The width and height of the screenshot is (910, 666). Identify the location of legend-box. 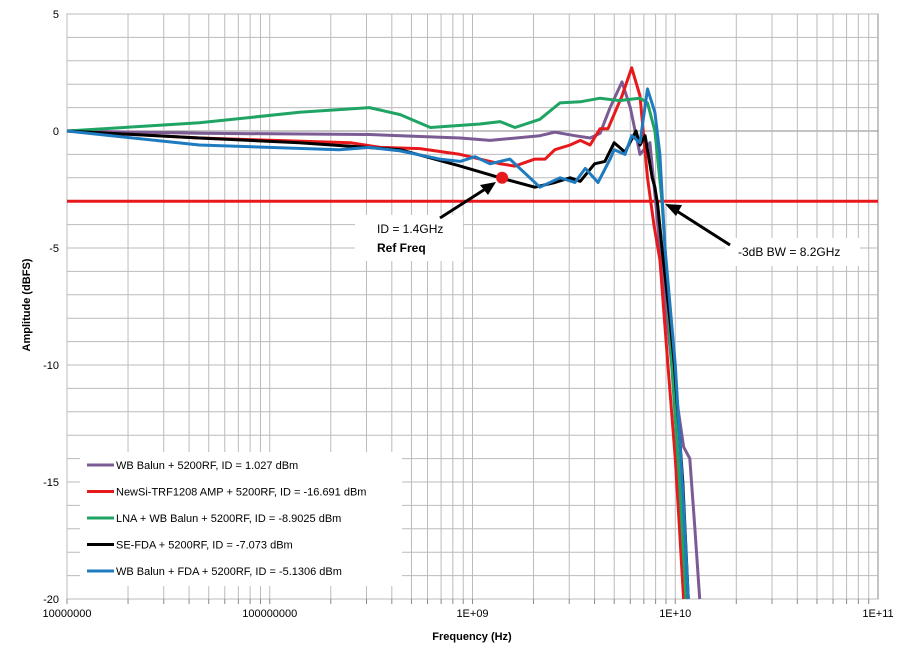
(241, 519).